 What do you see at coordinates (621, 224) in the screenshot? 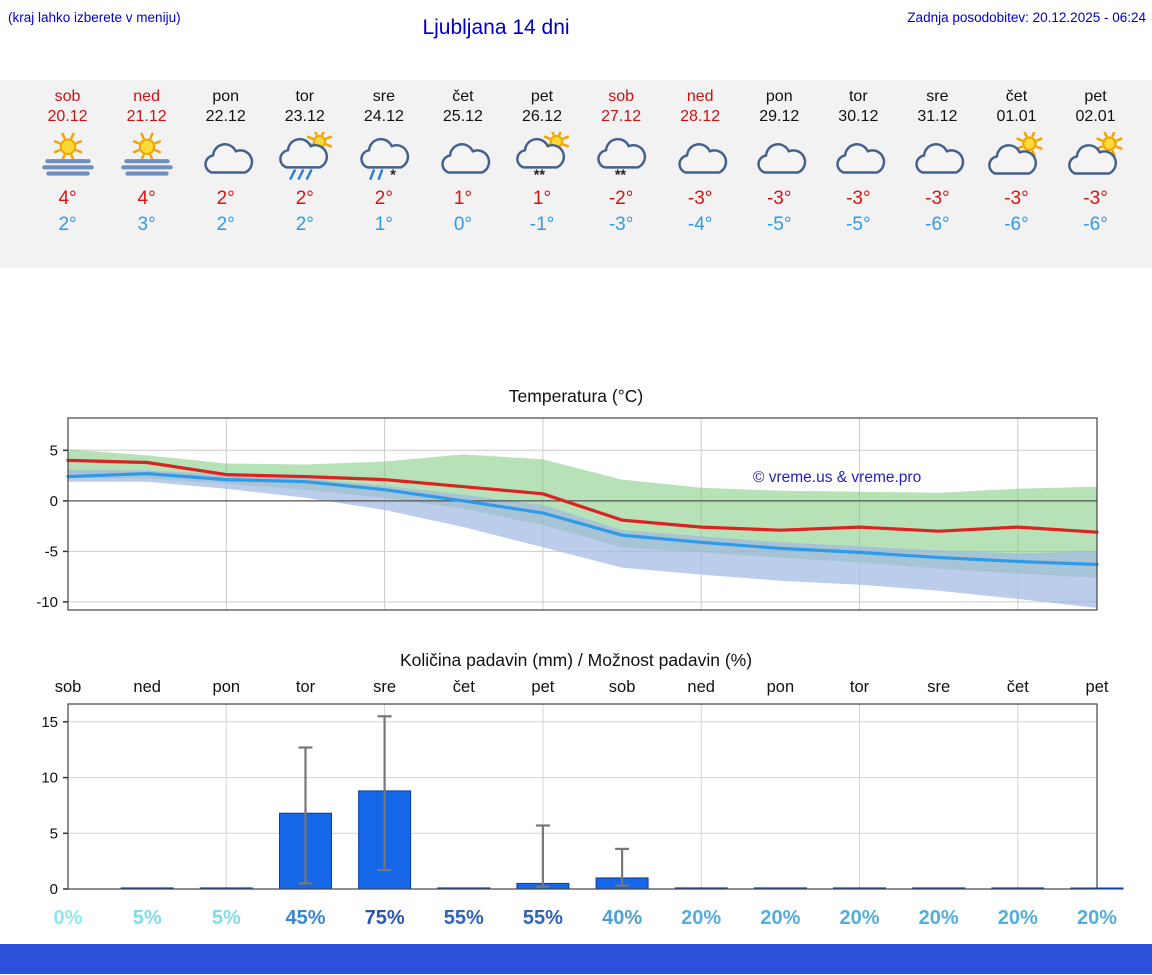
I see `min-temperature: -3°` at bounding box center [621, 224].